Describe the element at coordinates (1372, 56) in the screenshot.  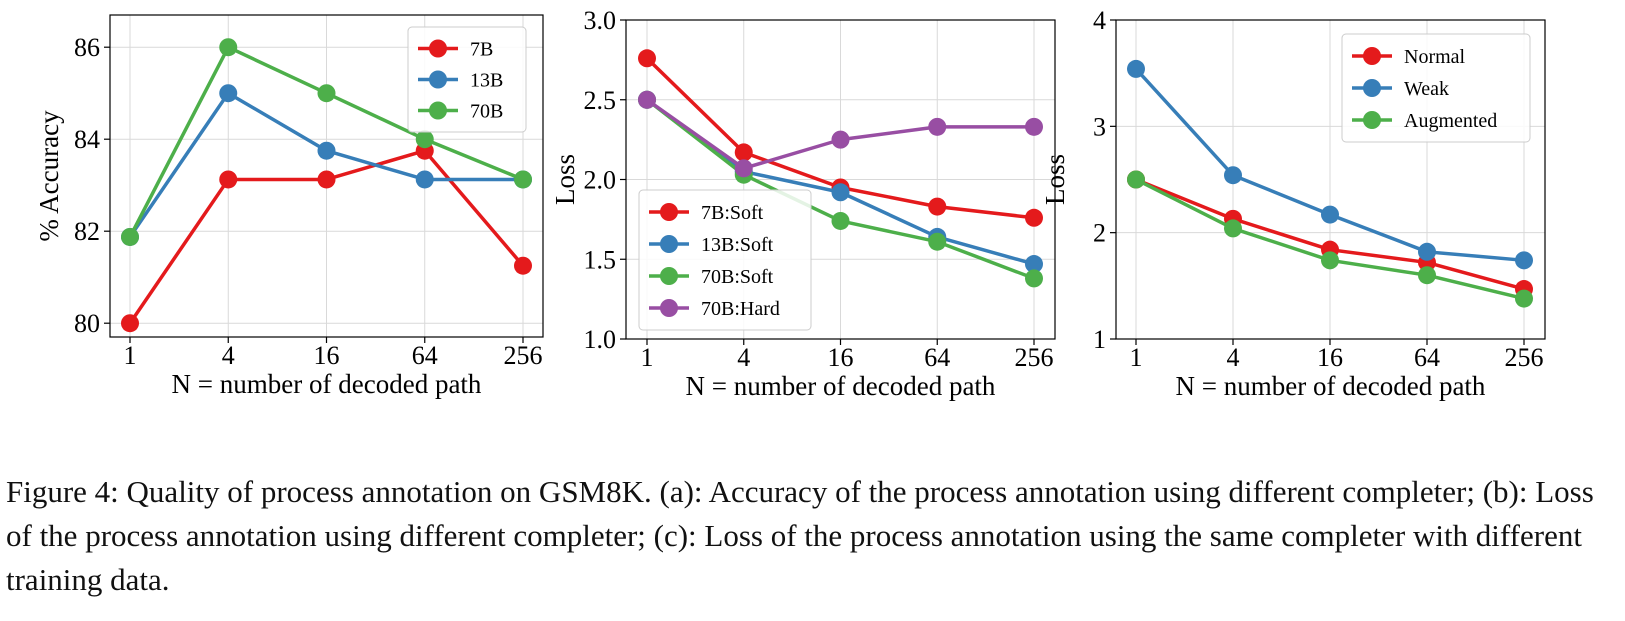
I see `legend-marker-normal` at that location.